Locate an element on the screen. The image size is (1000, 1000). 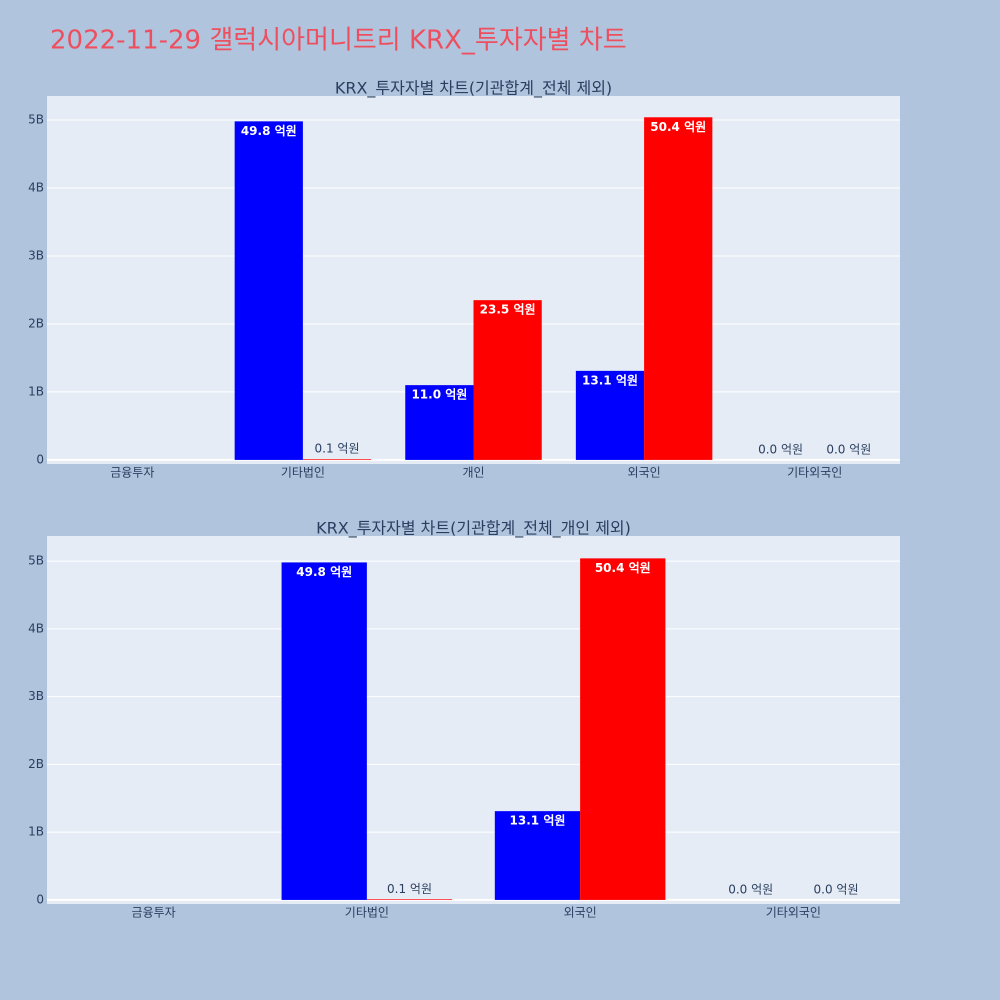
page-title: 2022-11-29 갤럭시아머니트리 KRX_투자자별 차트 is located at coordinates (338, 41).